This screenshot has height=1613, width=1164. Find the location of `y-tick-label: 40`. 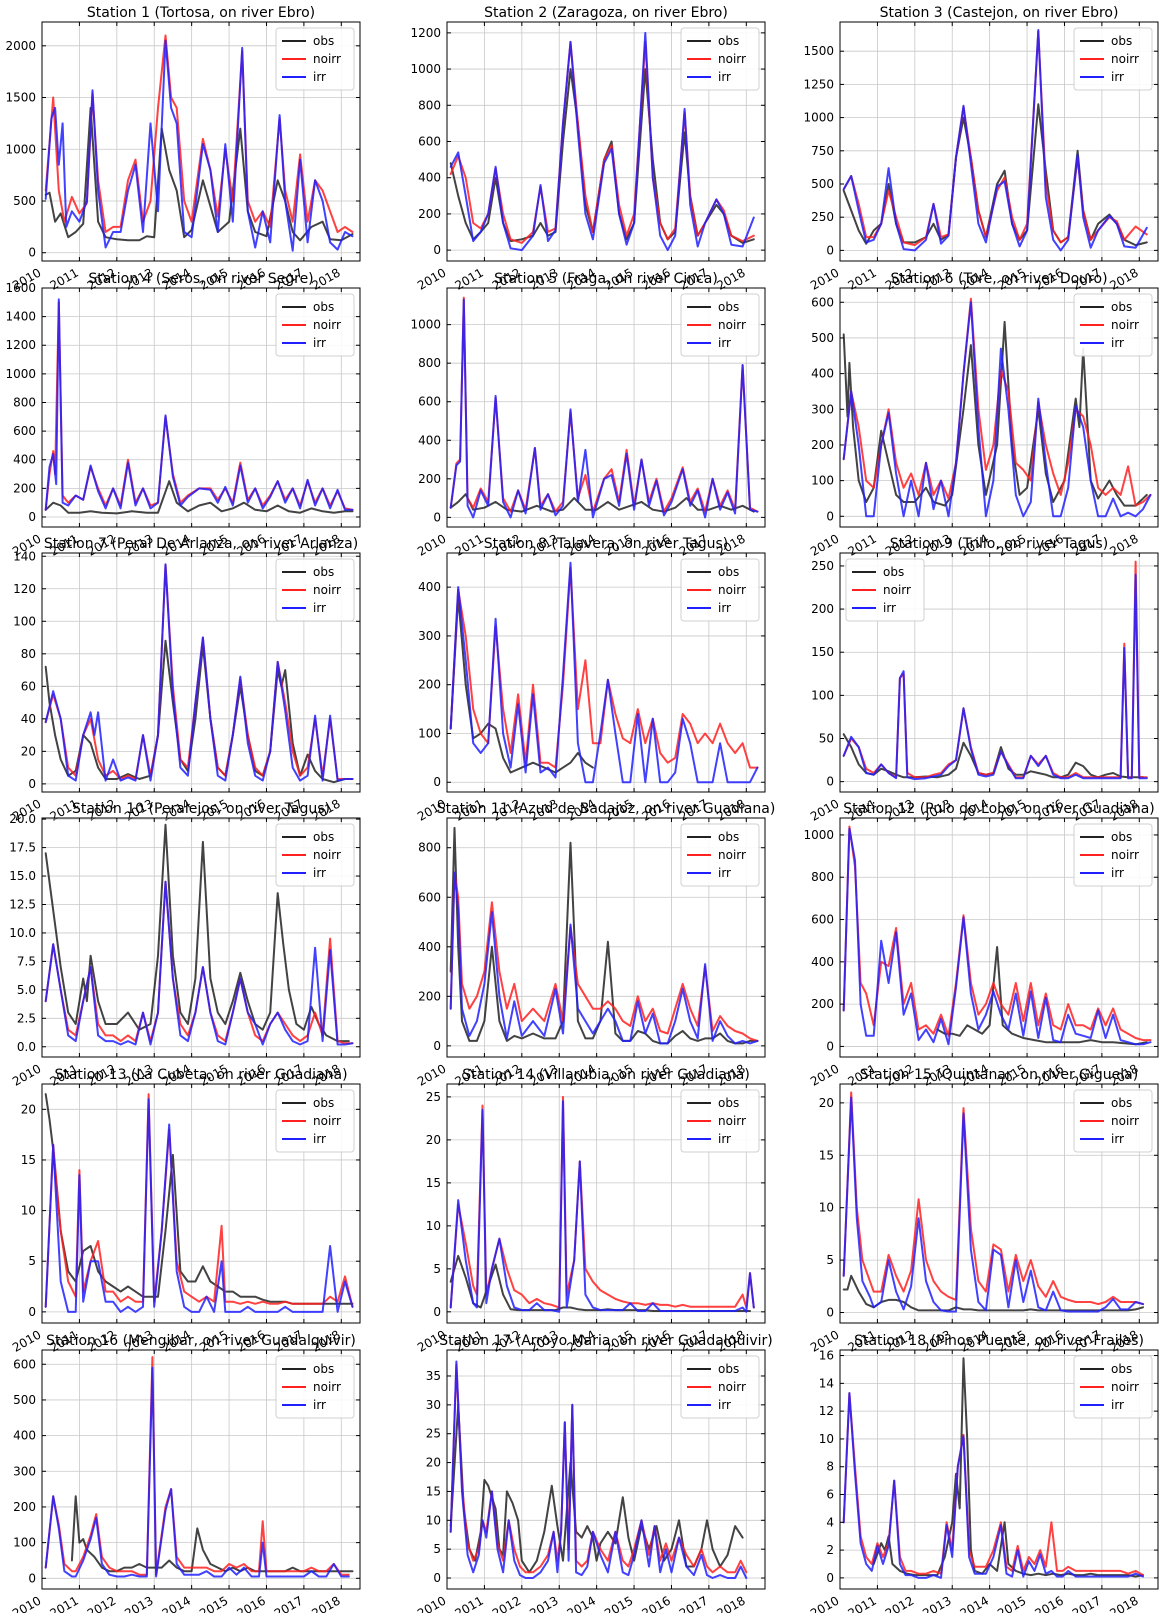

y-tick-label: 40 is located at coordinates (28, 719).